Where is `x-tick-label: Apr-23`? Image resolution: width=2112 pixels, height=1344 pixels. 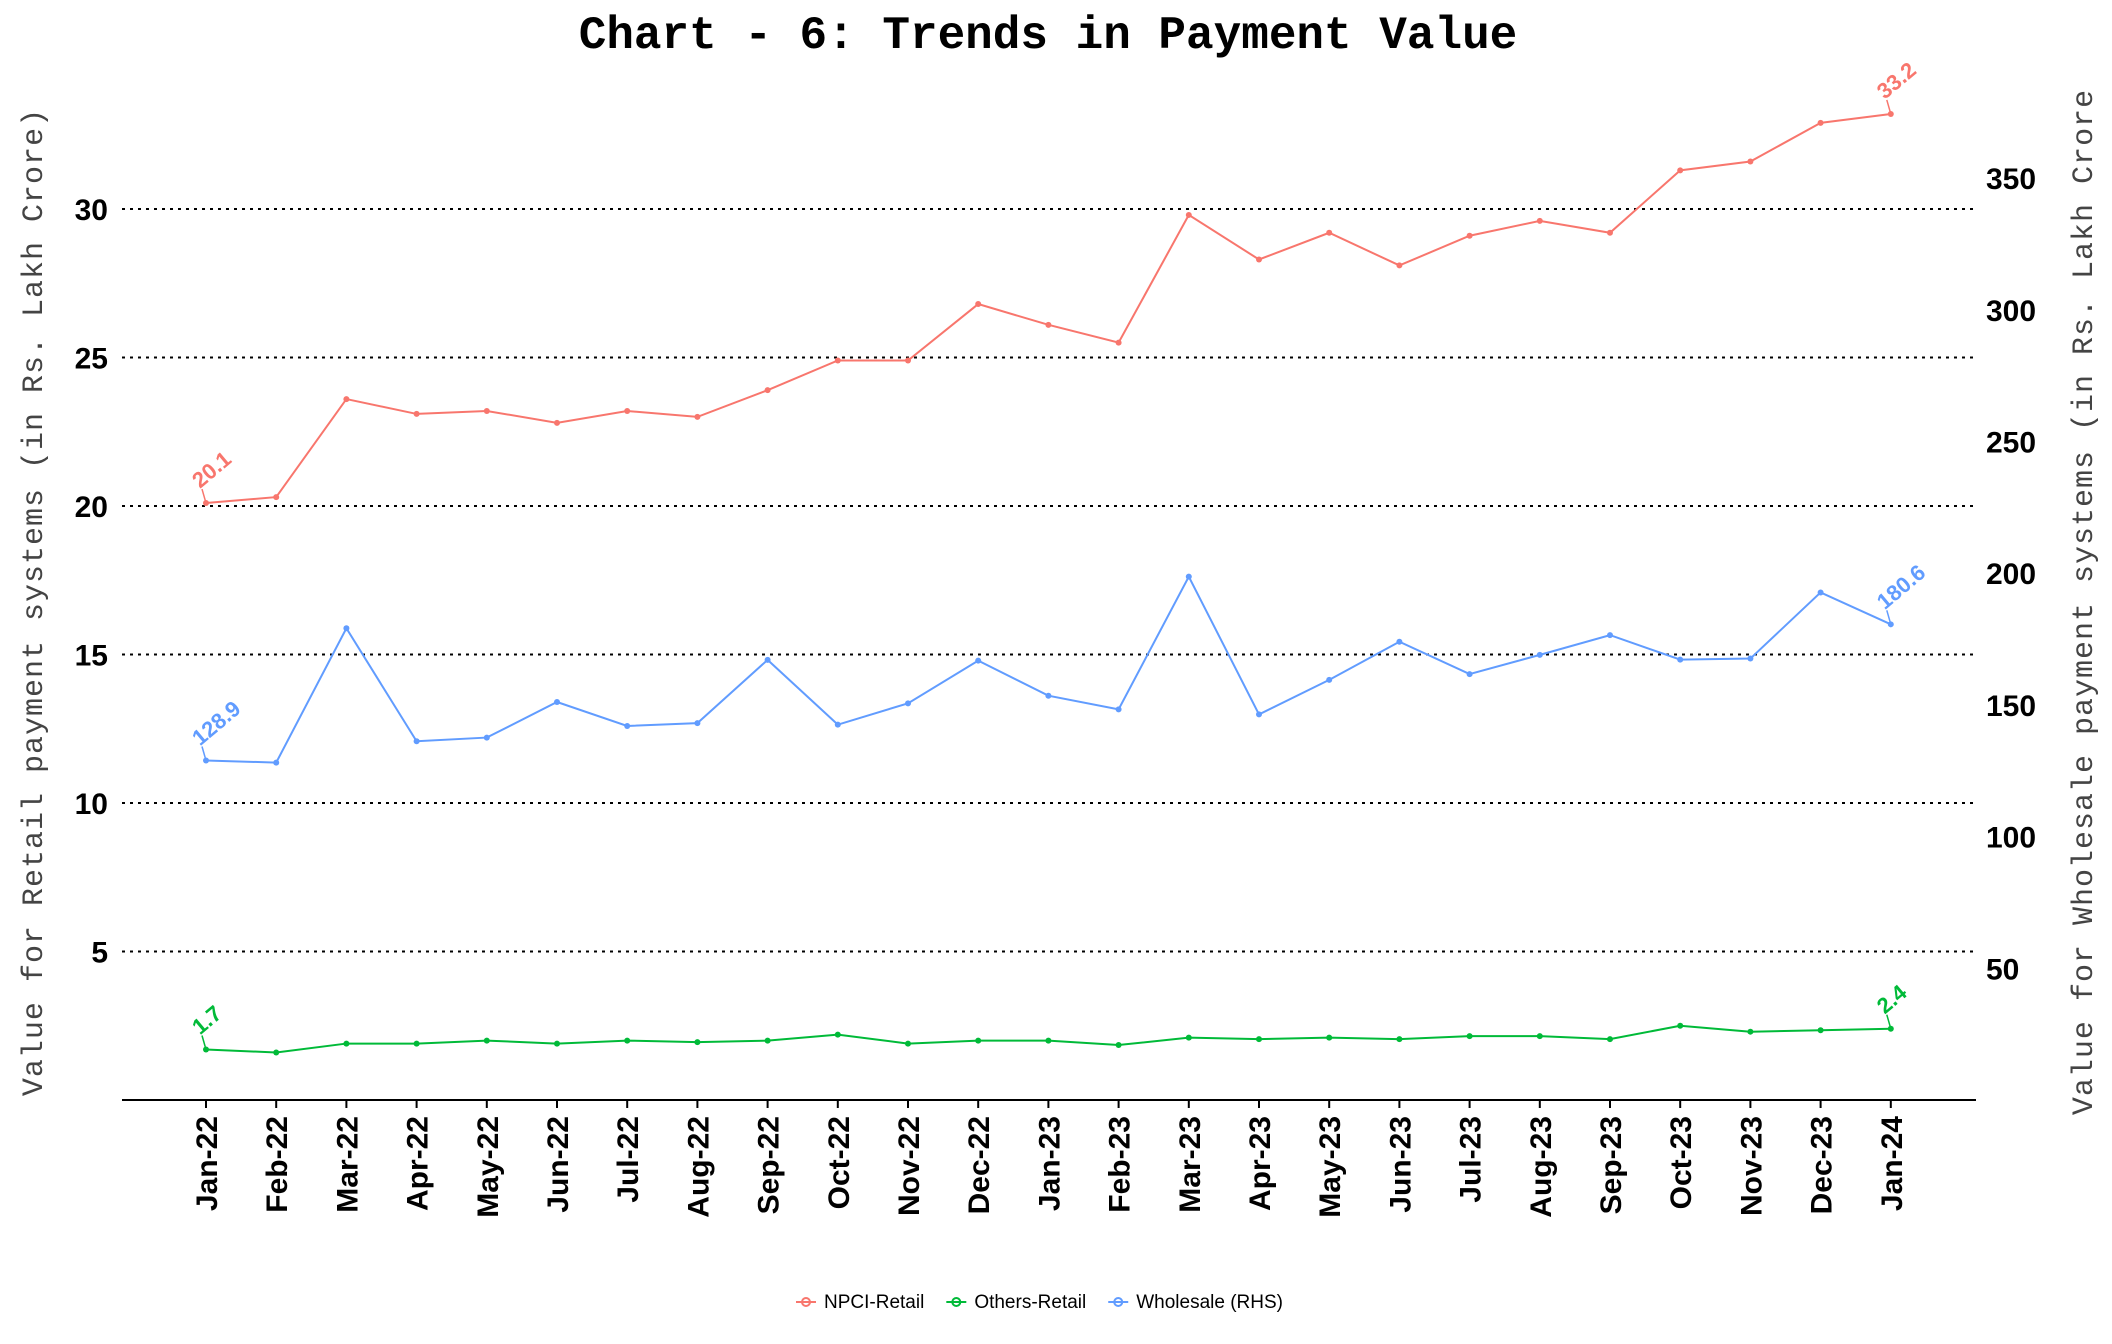
x-tick-label: Apr-23 is located at coordinates (1260, 1163).